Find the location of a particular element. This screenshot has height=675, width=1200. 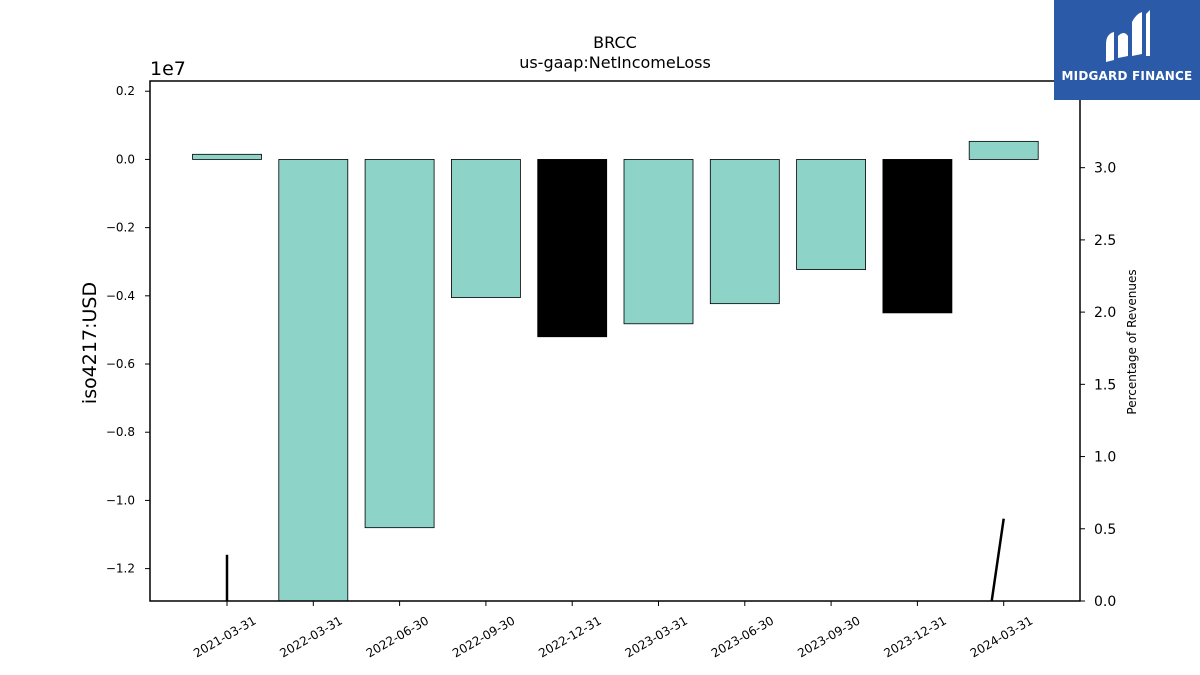

chart-title: BRCC is located at coordinates (615, 42).